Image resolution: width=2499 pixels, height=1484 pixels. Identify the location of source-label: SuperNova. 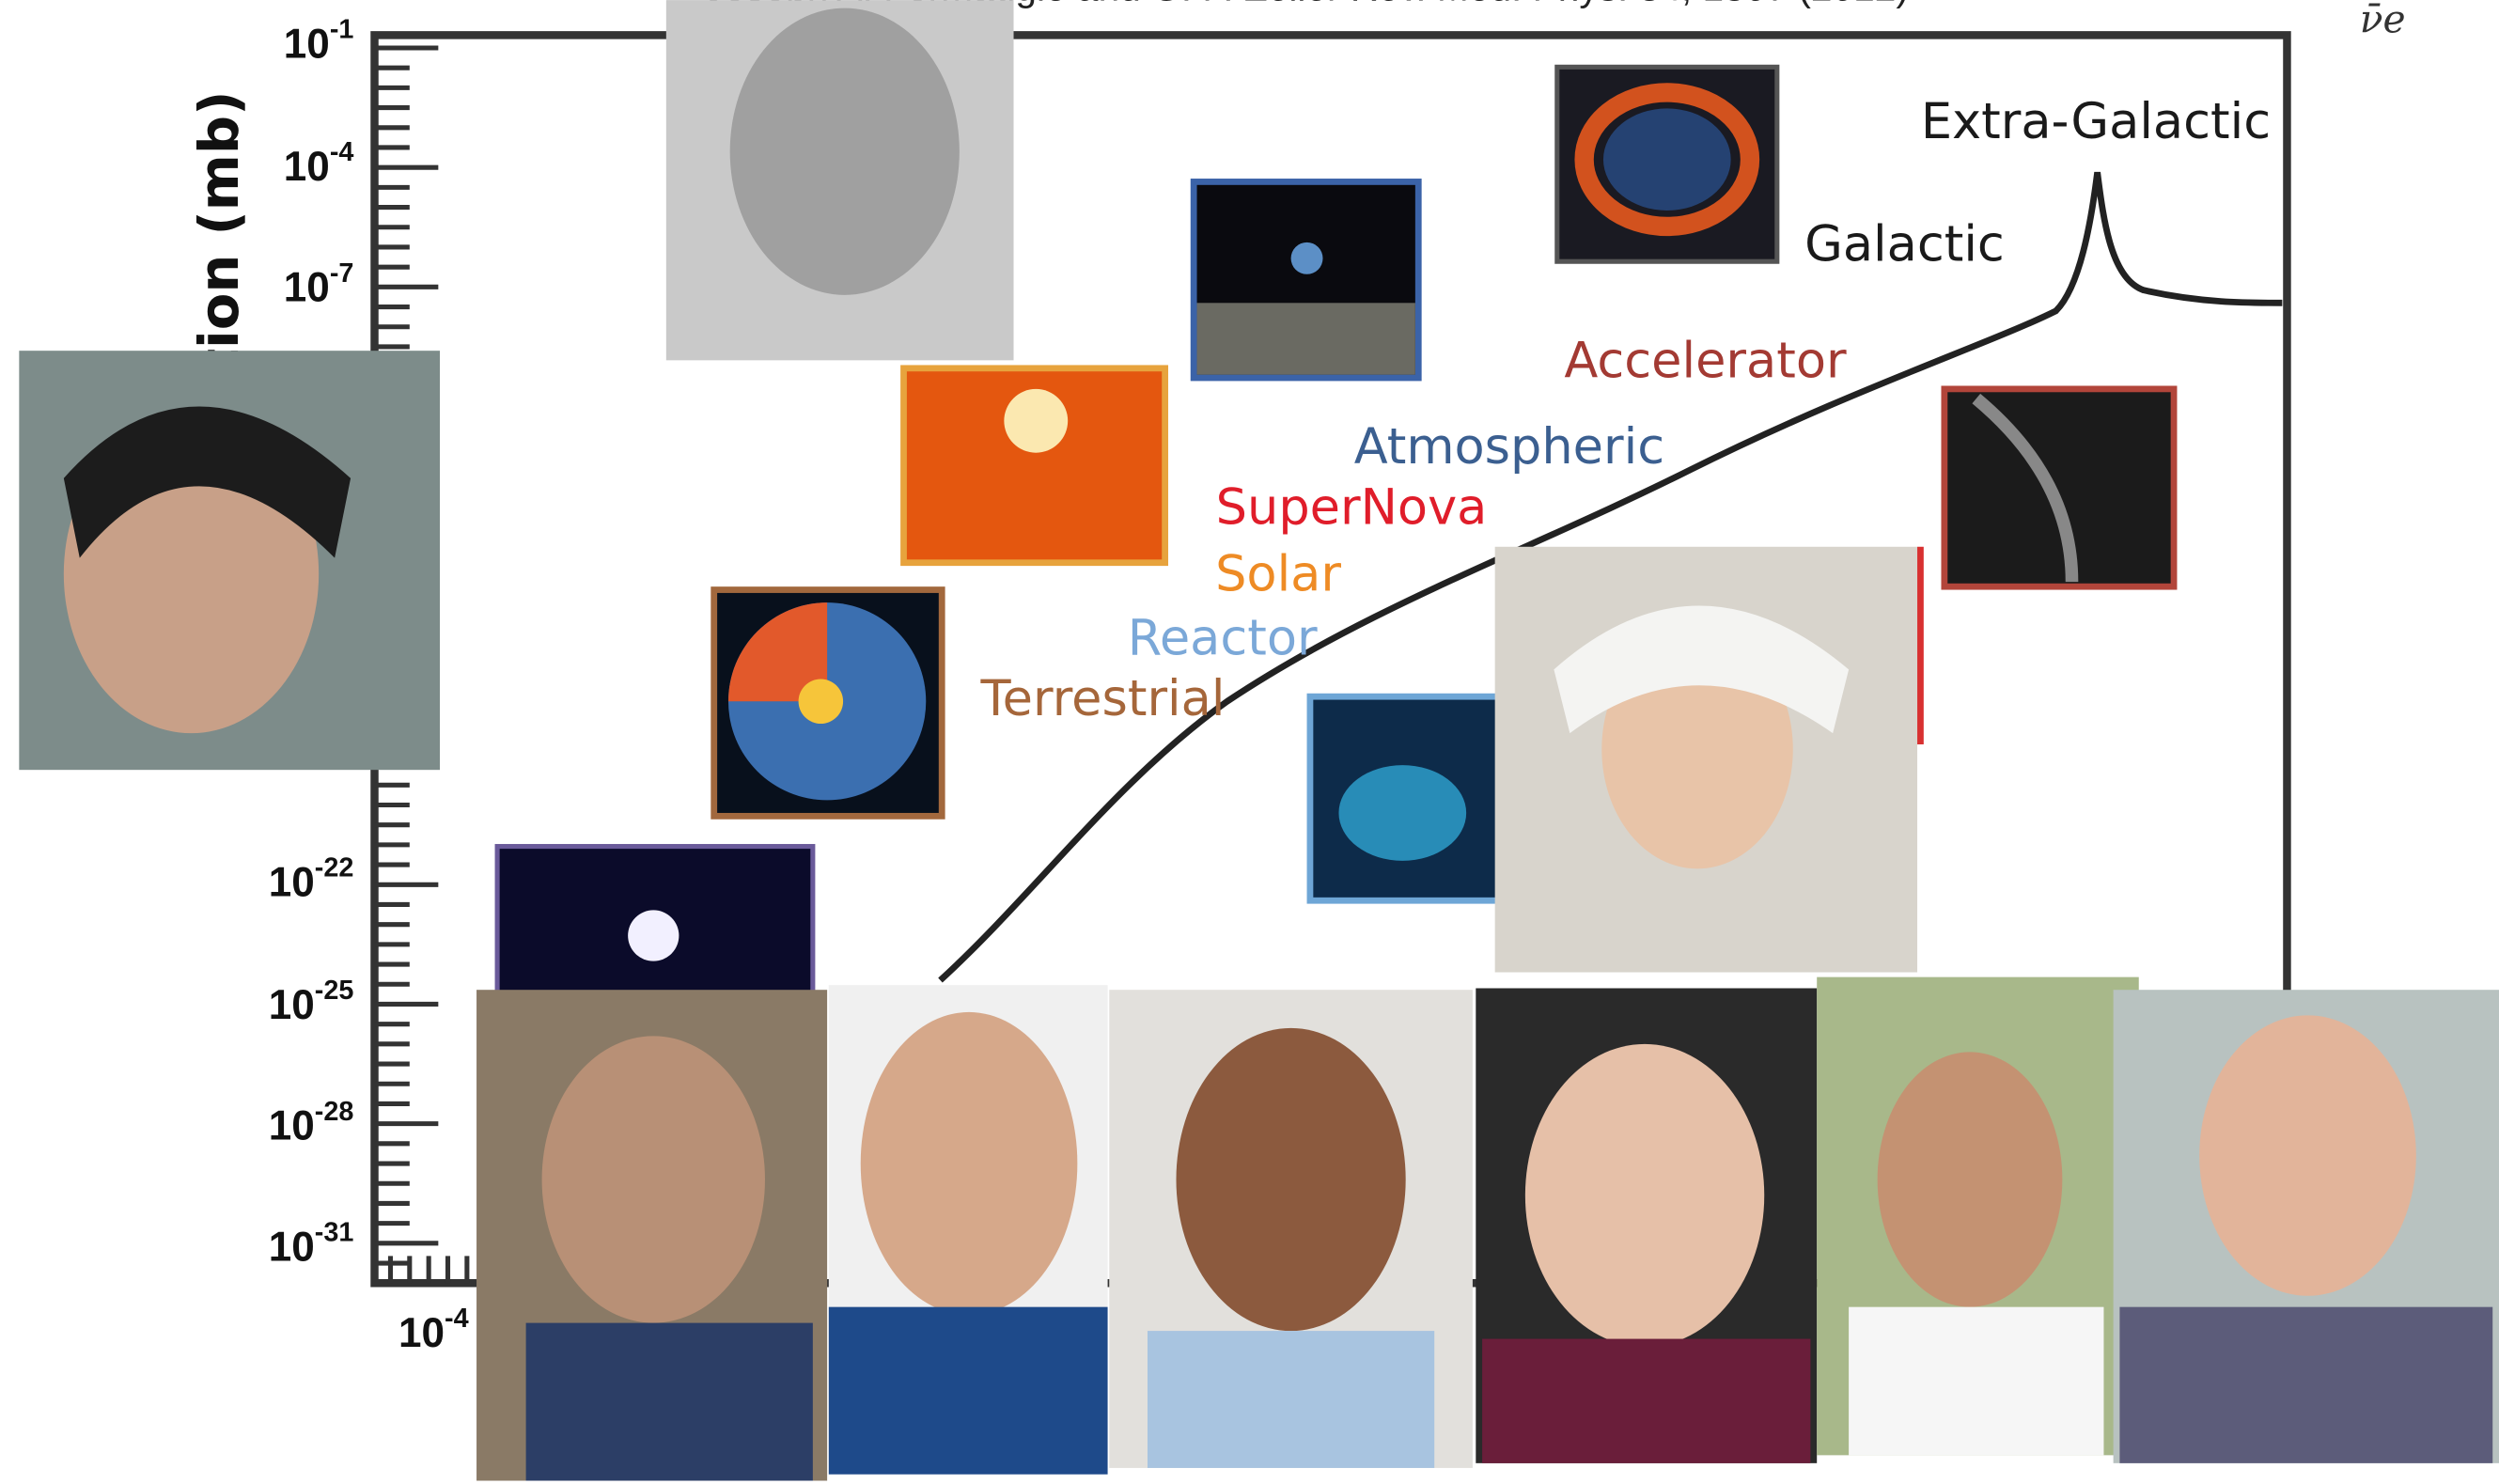
(1352, 507).